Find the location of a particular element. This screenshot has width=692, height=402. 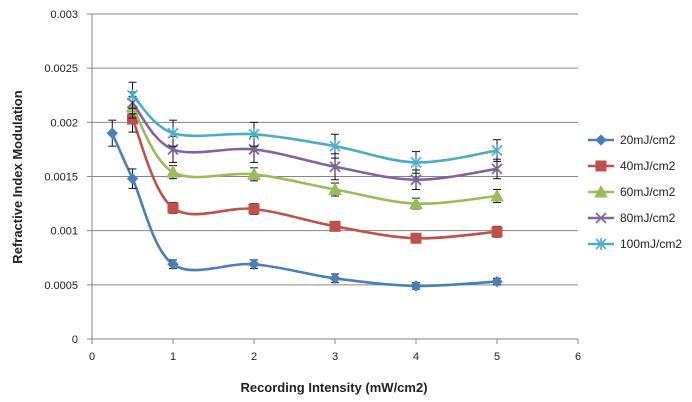

legend-item: 40mJ/cm2 is located at coordinates (632, 166).